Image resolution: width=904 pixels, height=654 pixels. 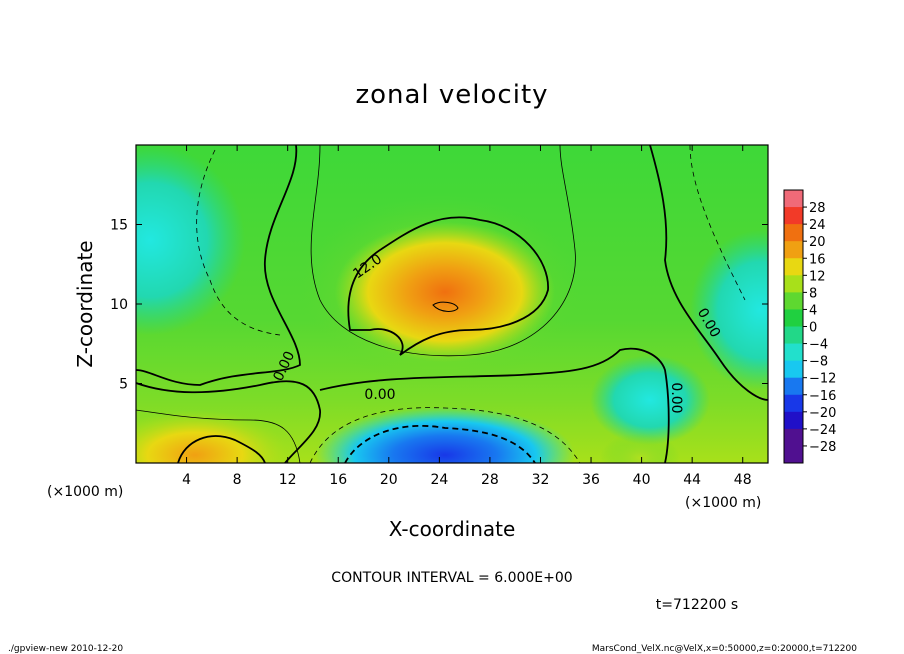 I want to click on cold-core-lower, so click(x=445, y=435).